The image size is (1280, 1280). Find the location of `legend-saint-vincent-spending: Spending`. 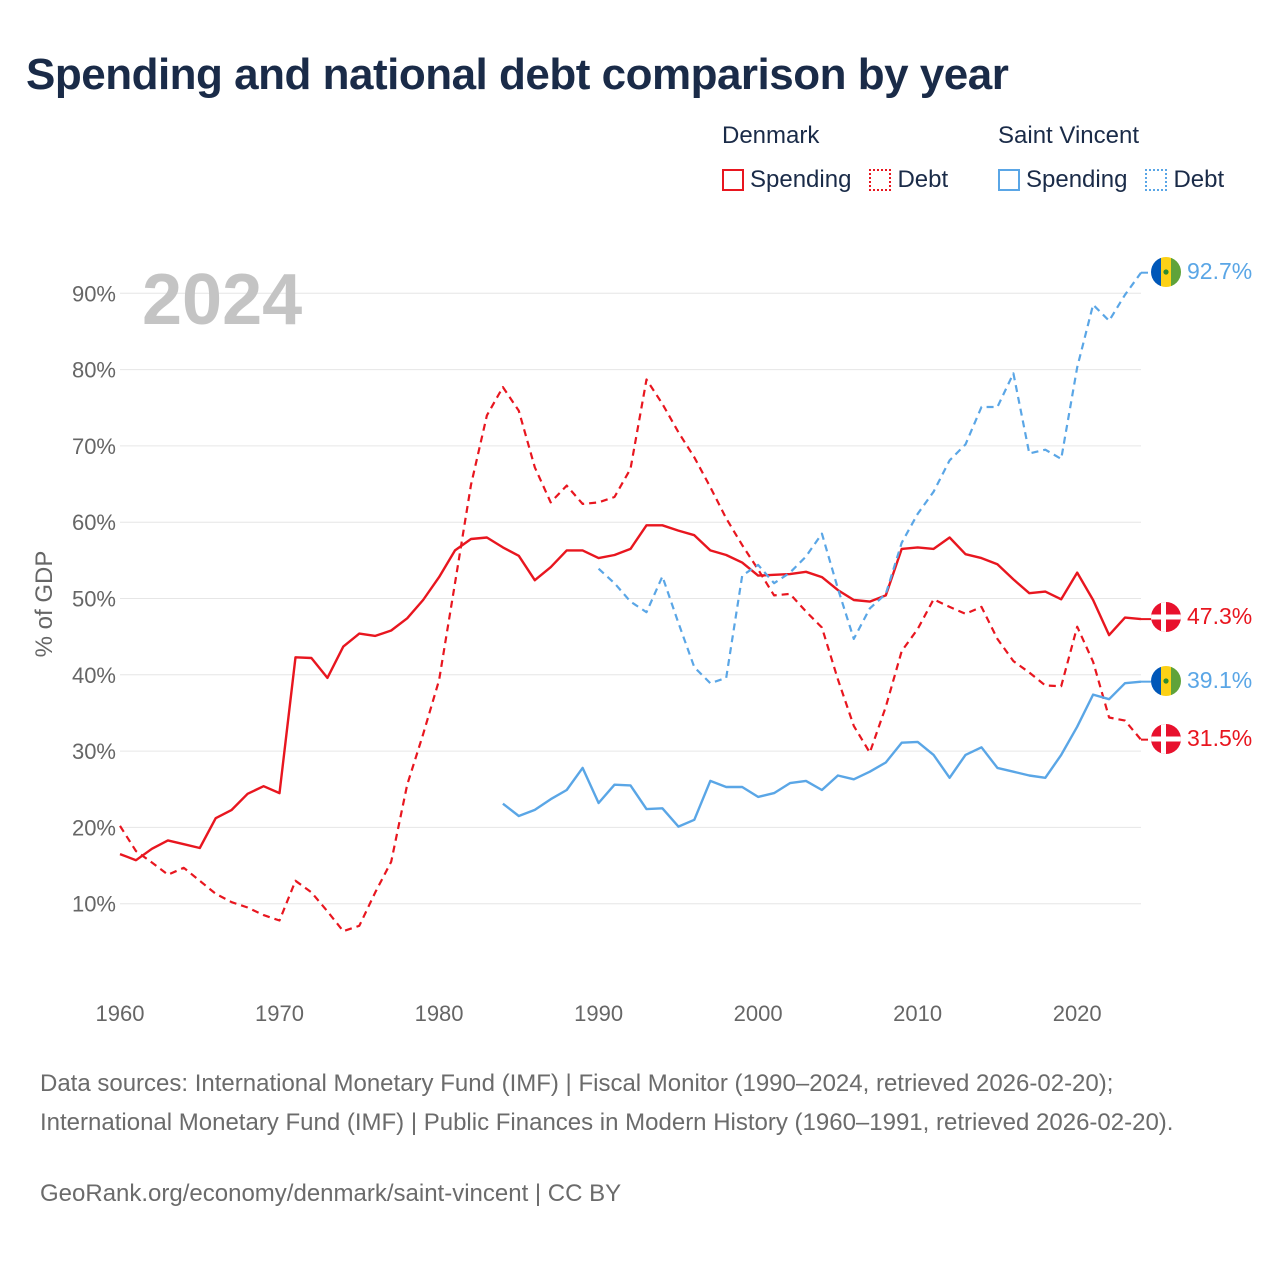

legend-saint-vincent-spending: Spending is located at coordinates (1062, 180).